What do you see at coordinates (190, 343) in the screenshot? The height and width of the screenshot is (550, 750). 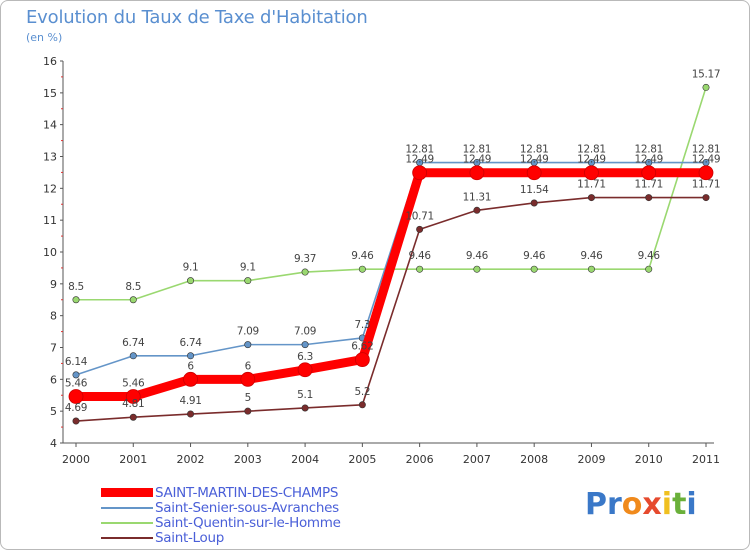 I see `data-label: 6.74` at bounding box center [190, 343].